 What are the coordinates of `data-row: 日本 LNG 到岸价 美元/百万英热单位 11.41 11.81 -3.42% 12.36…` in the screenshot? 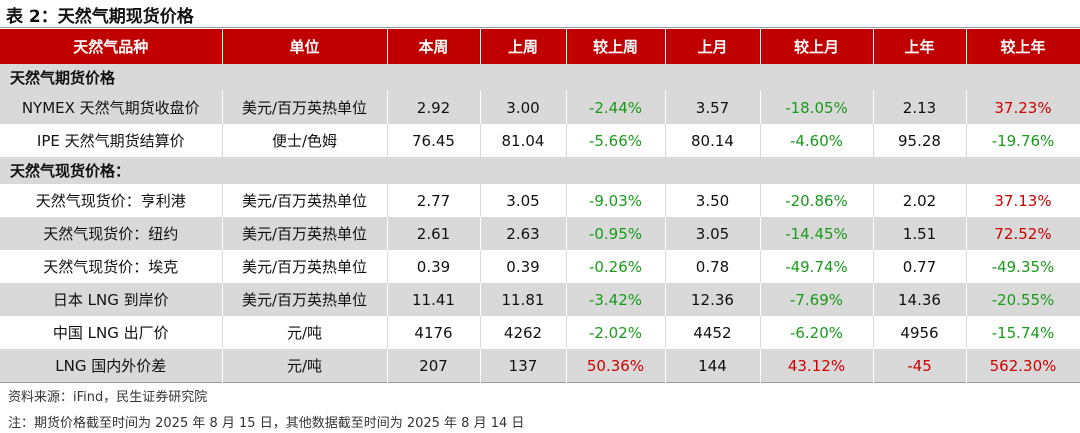 It's located at (540, 299).